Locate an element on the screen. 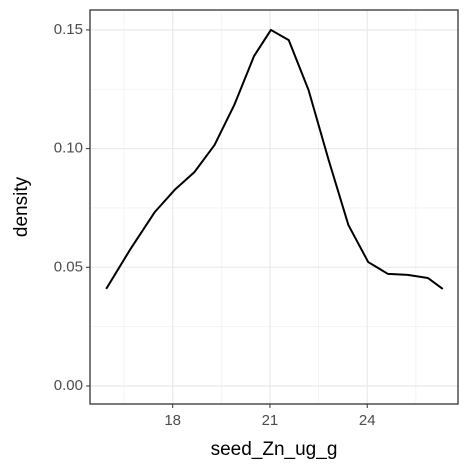 This screenshot has height=474, width=474. y-tick-label: 0.10 is located at coordinates (68, 148).